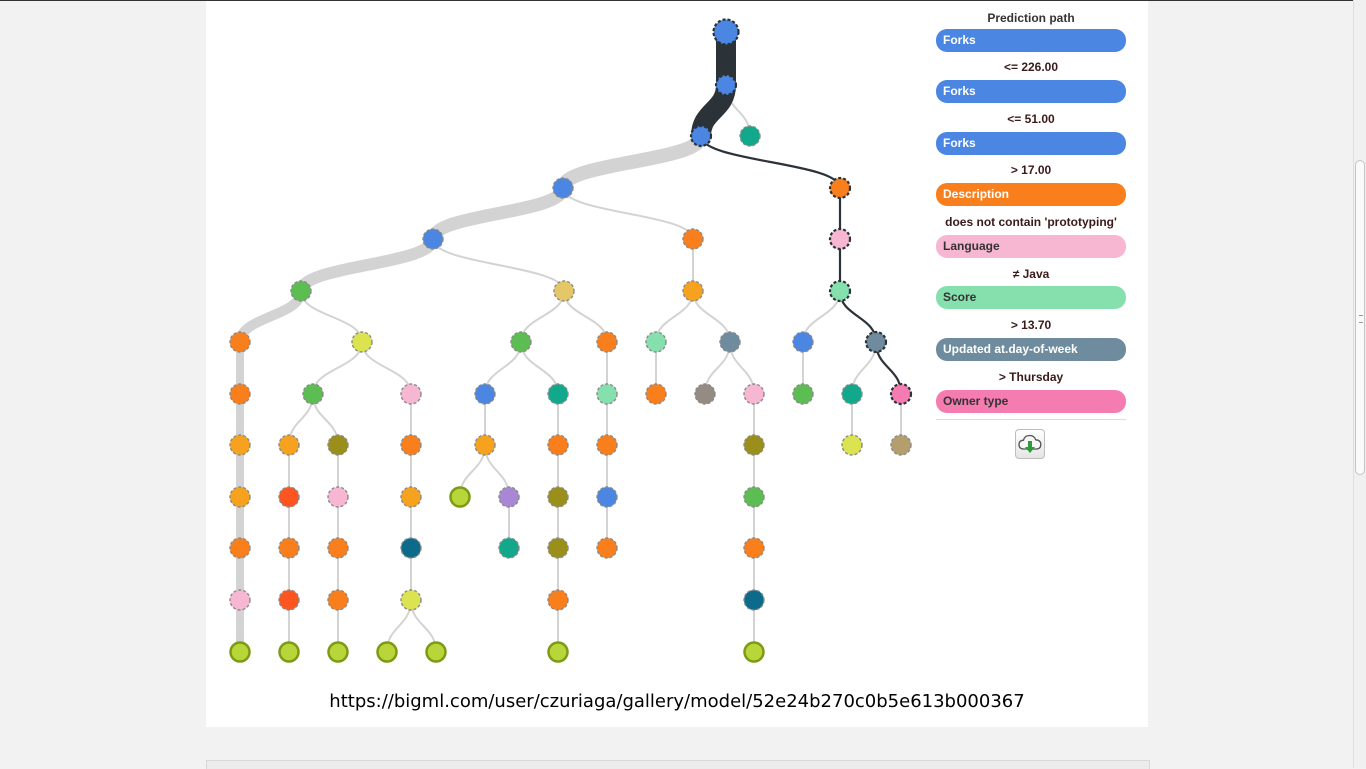 This screenshot has width=1366, height=769. Describe the element at coordinates (1031, 349) in the screenshot. I see `path-step-updated-day-of-week: Updated at.day-of-week` at that location.